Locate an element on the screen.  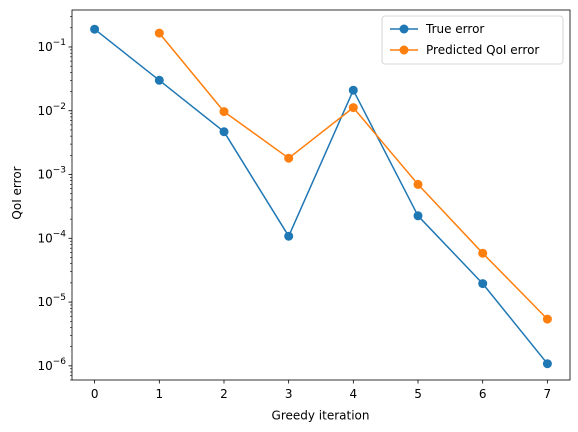
y-tick-label: 10⁻⁶ is located at coordinates (51, 365).